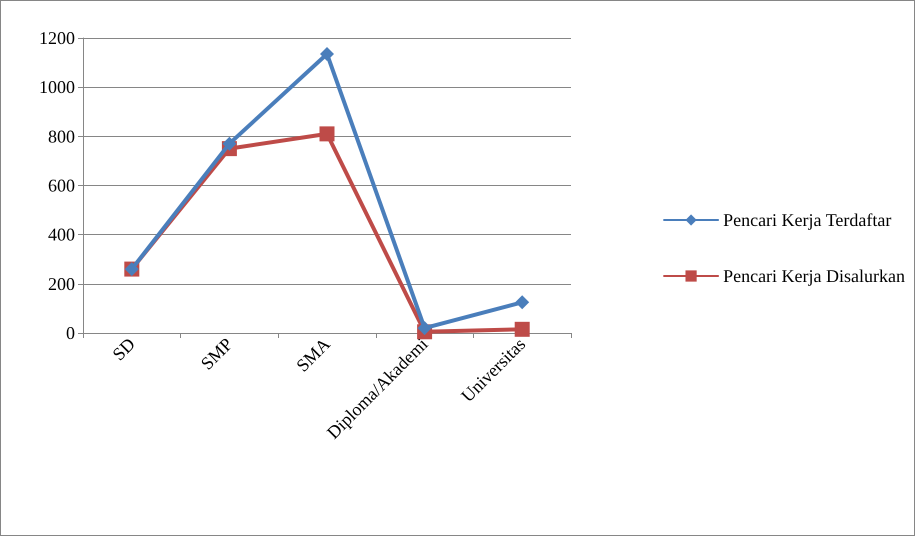 This screenshot has width=915, height=536. I want to click on y-tick-label: 400, so click(61, 234).